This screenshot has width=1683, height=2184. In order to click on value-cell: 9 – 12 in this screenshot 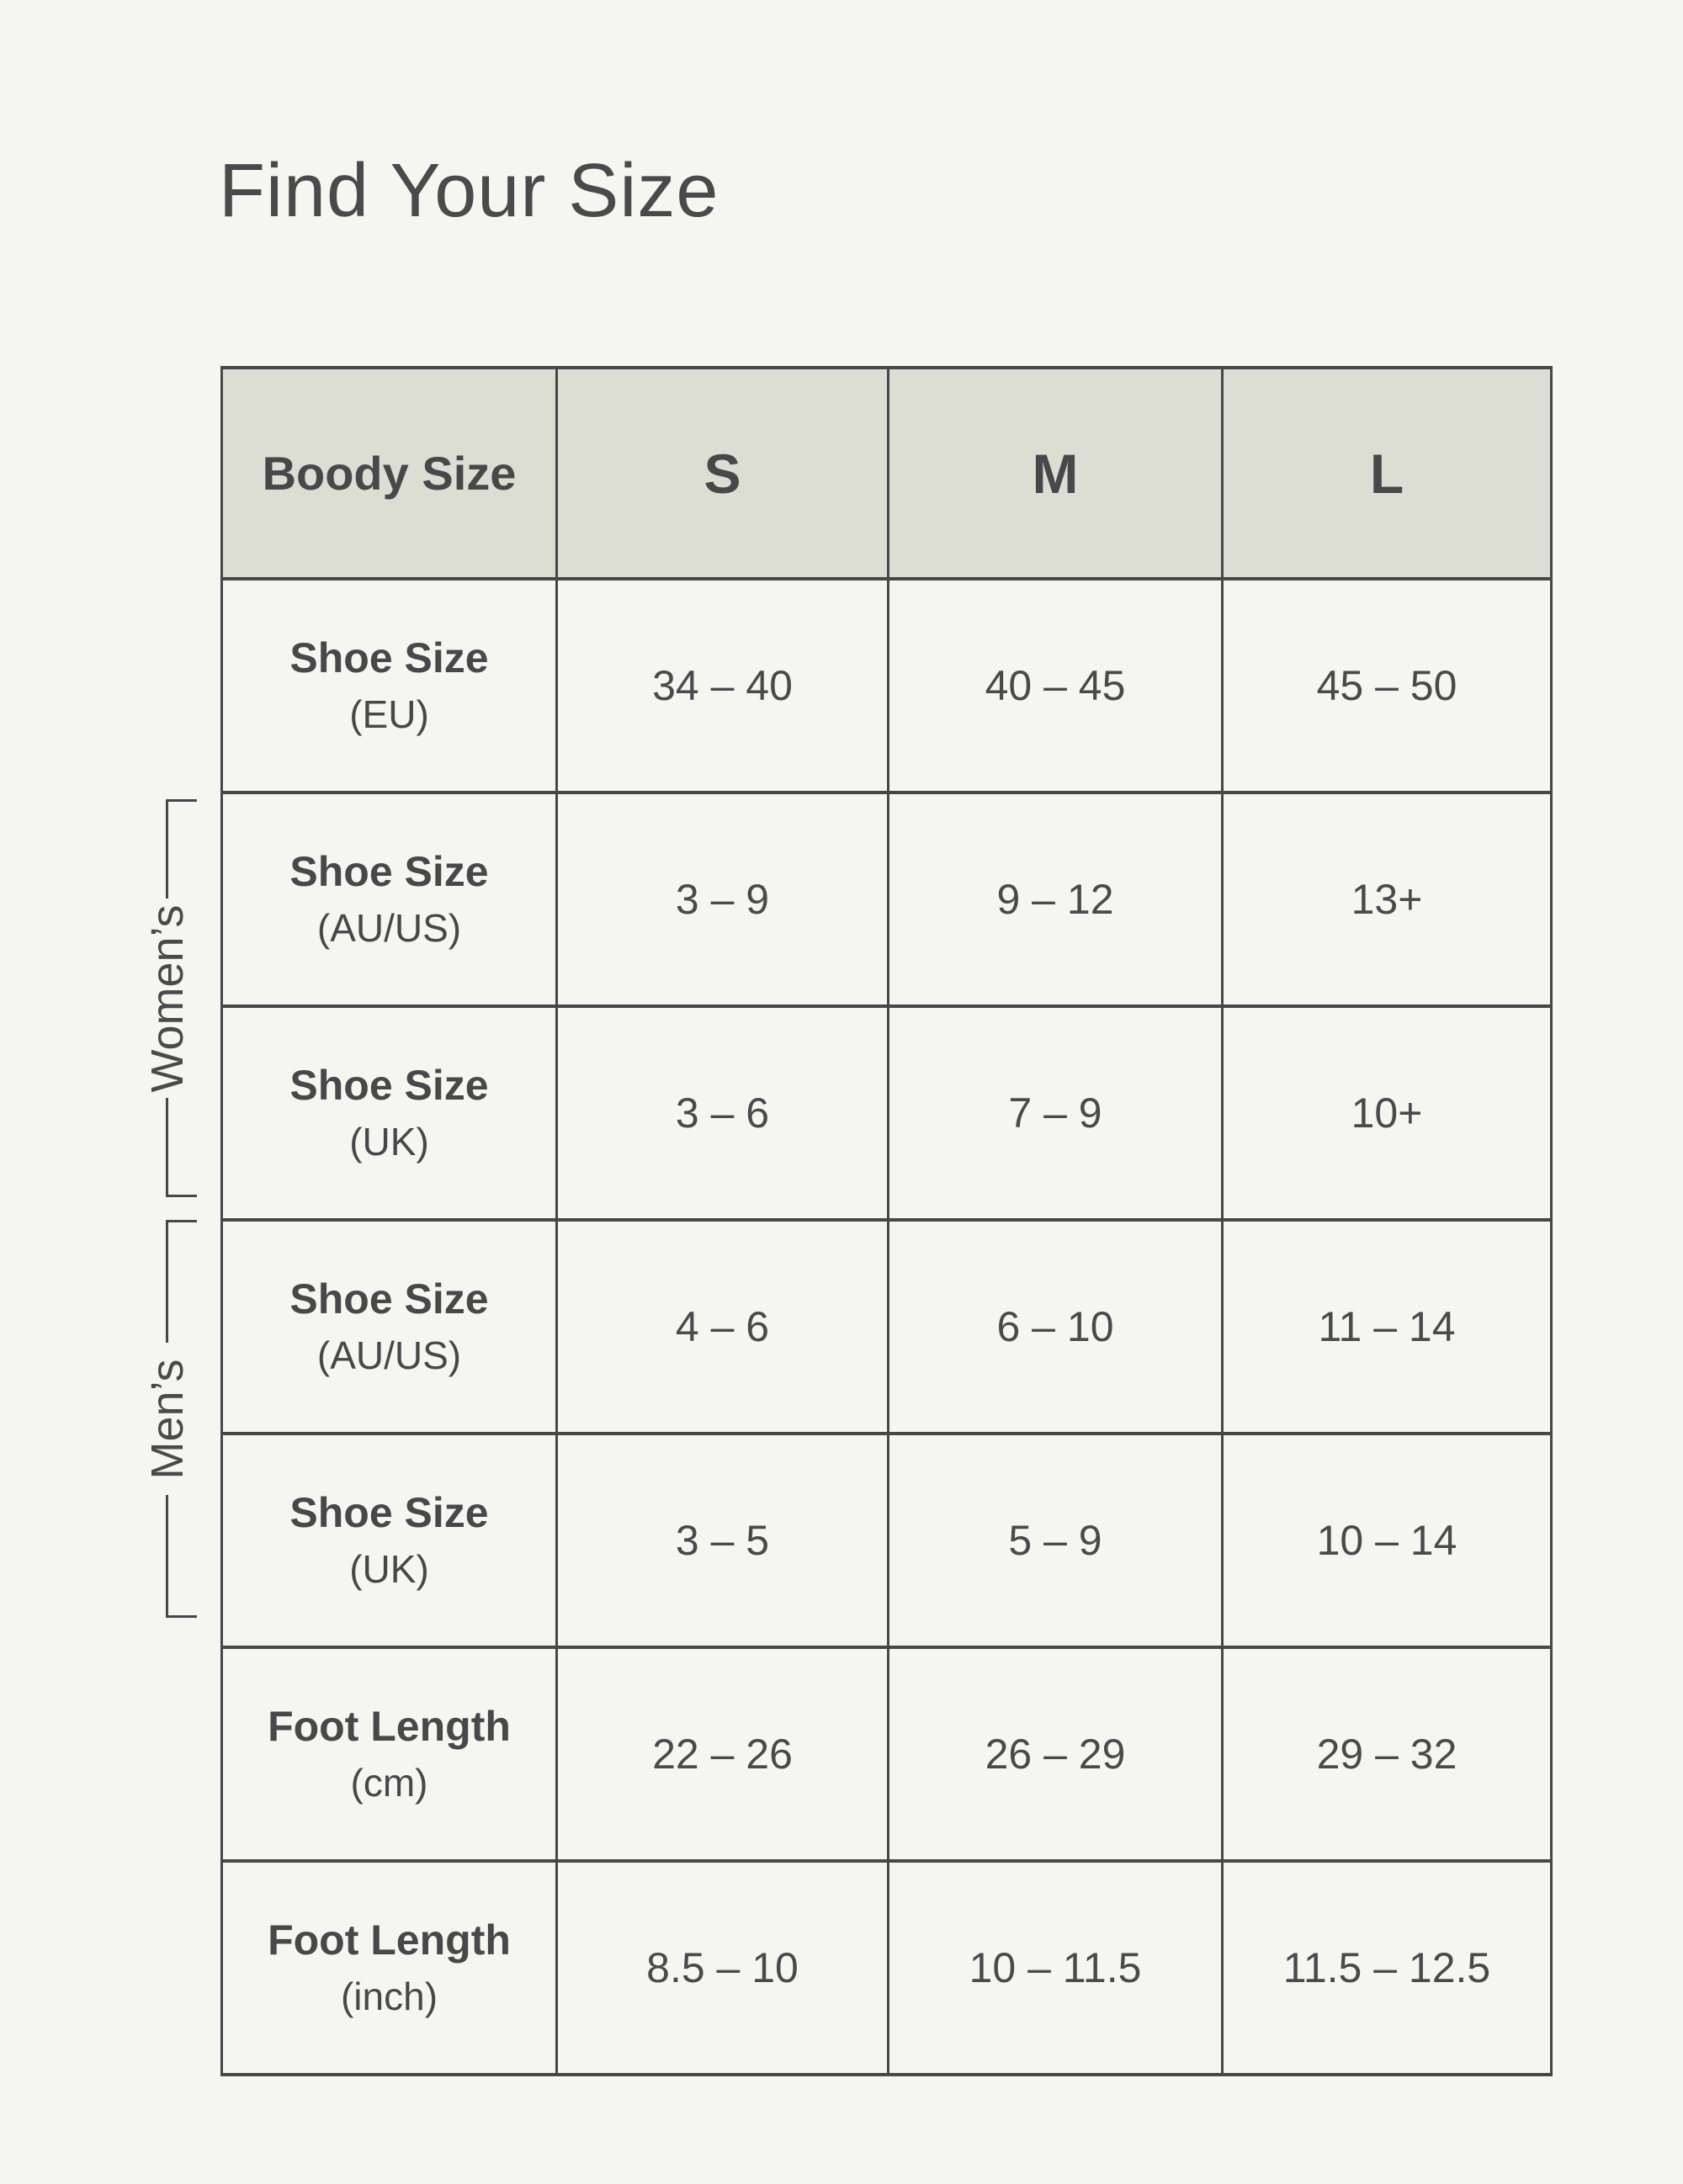, I will do `click(1056, 900)`.